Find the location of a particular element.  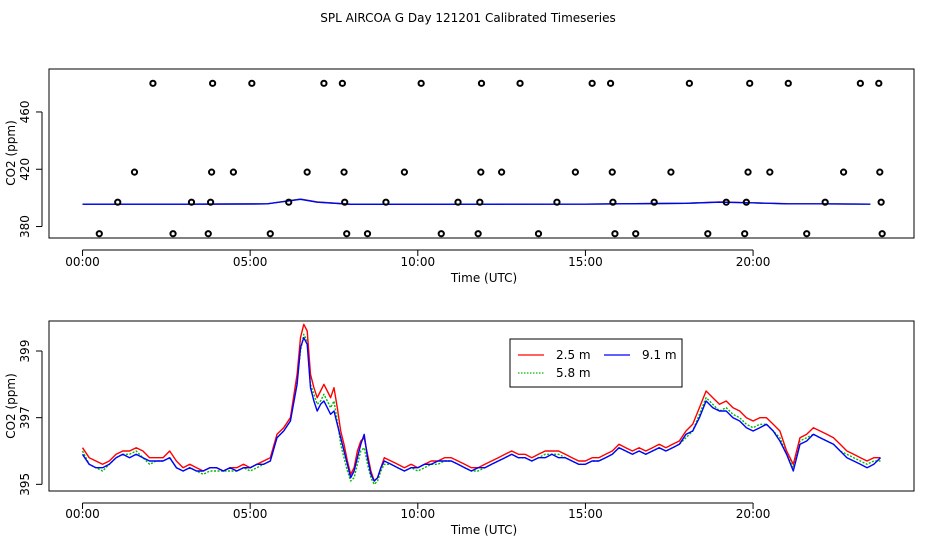

y-tick-label: 420 is located at coordinates (25, 169).